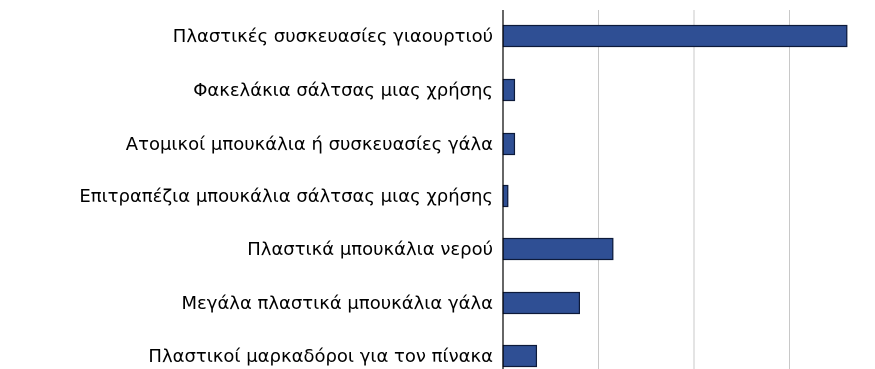 Image resolution: width=875 pixels, height=369 pixels. I want to click on category-label-6: Μεγάλα πλαστικά μπουκάλια γάλα, so click(337, 303).